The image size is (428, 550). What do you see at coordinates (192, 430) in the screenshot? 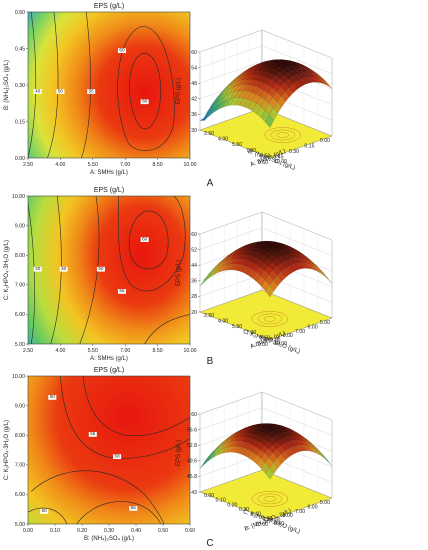
I see `z-tick-label: 56.6` at bounding box center [192, 430].